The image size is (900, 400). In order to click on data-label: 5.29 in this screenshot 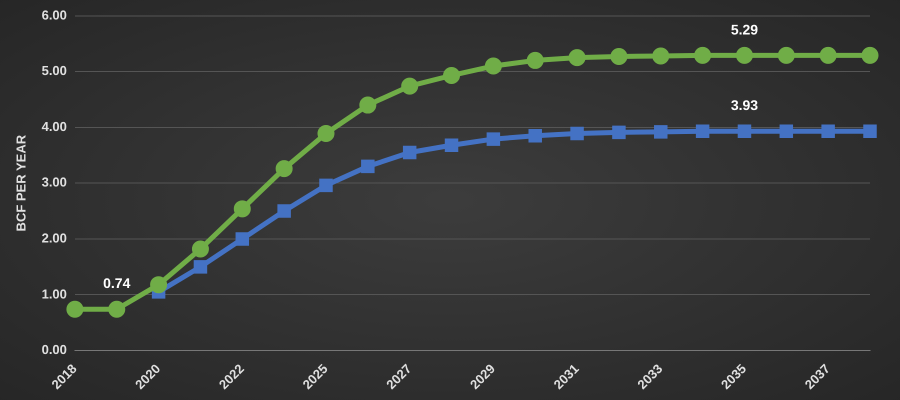, I will do `click(744, 29)`.